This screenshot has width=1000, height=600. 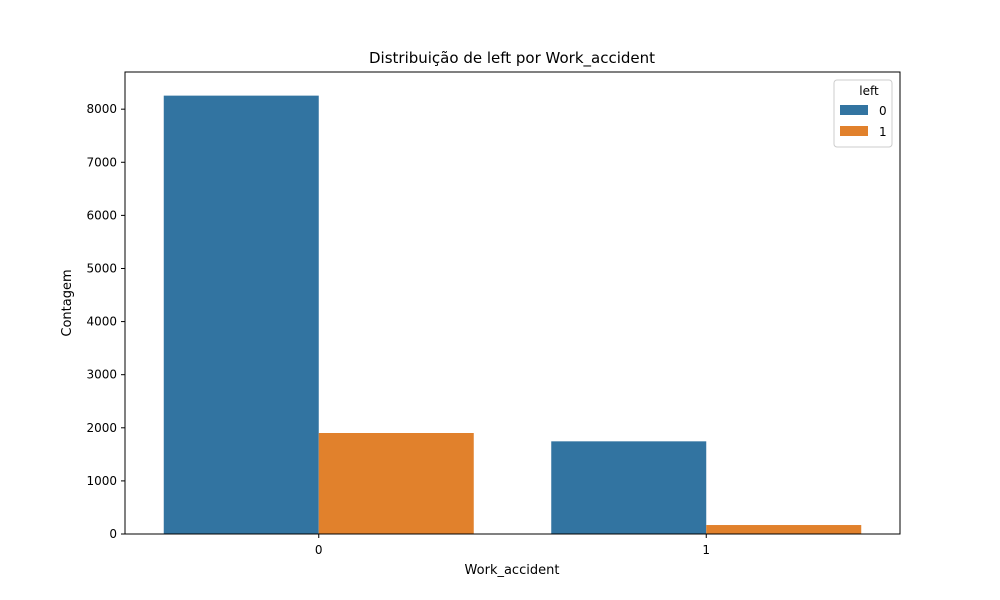 I want to click on y-tick-label: 8000, so click(x=101, y=109).